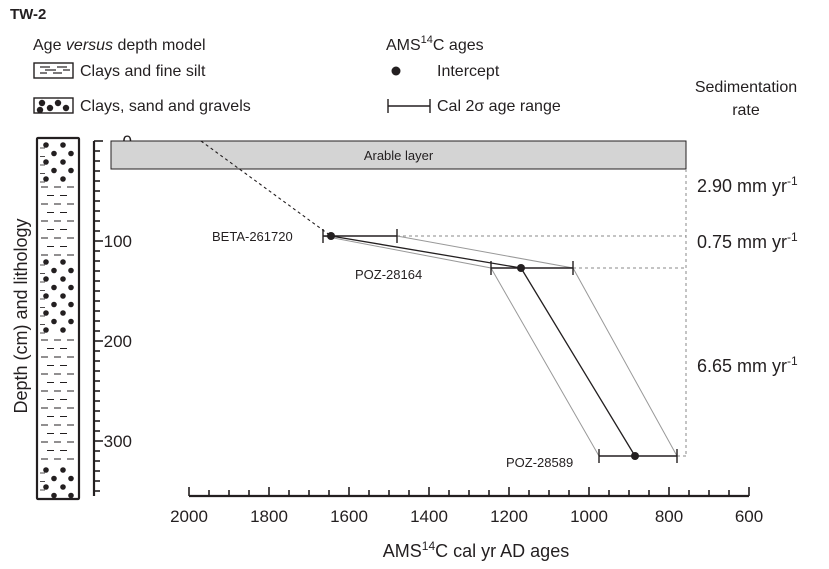 Image resolution: width=829 pixels, height=569 pixels. I want to click on rate-title-line2: rate, so click(746, 110).